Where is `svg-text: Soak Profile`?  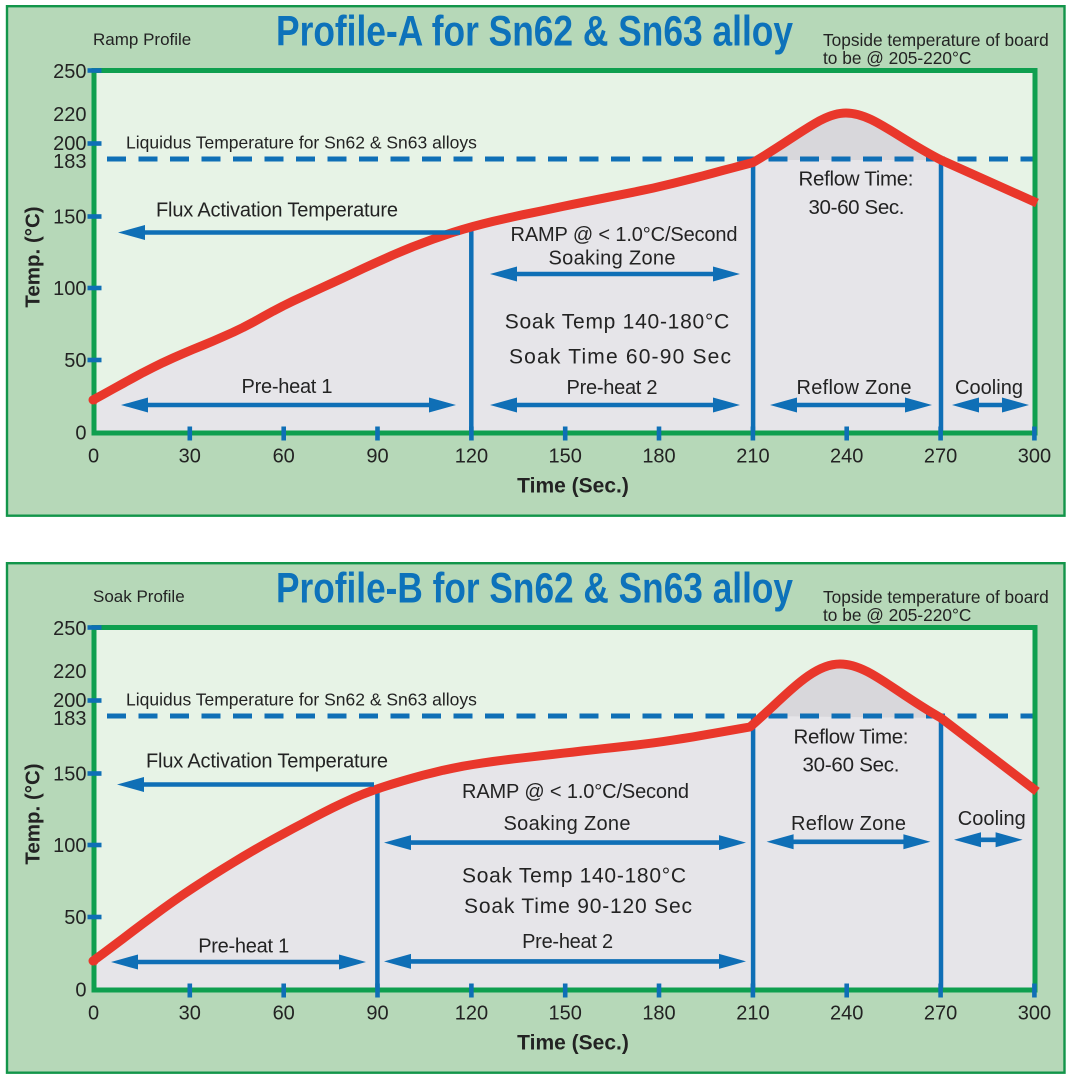 svg-text: Soak Profile is located at coordinates (139, 596).